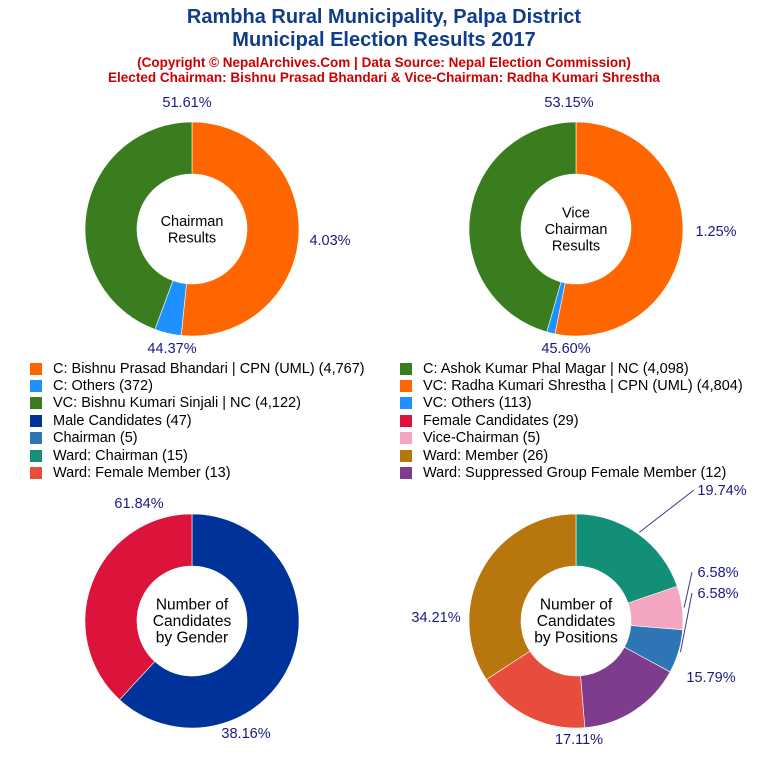 The width and height of the screenshot is (768, 768). I want to click on legend-item: Vice-Chairman (5), so click(470, 438).